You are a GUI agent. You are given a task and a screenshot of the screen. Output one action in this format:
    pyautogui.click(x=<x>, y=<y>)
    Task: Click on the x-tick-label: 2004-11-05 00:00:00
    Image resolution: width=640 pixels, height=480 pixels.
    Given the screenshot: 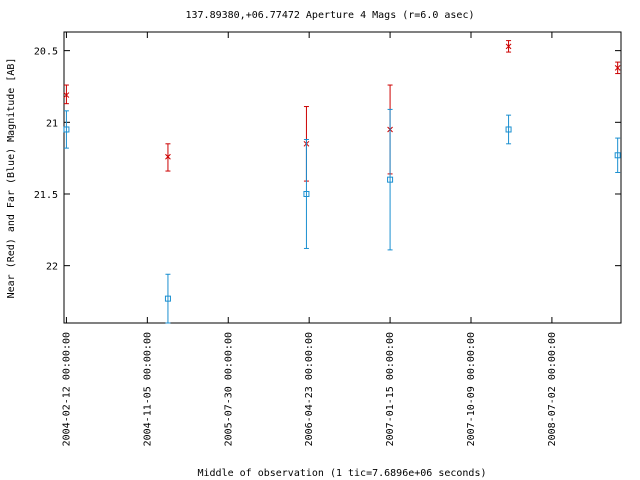 What is the action you would take?
    pyautogui.click(x=147, y=389)
    